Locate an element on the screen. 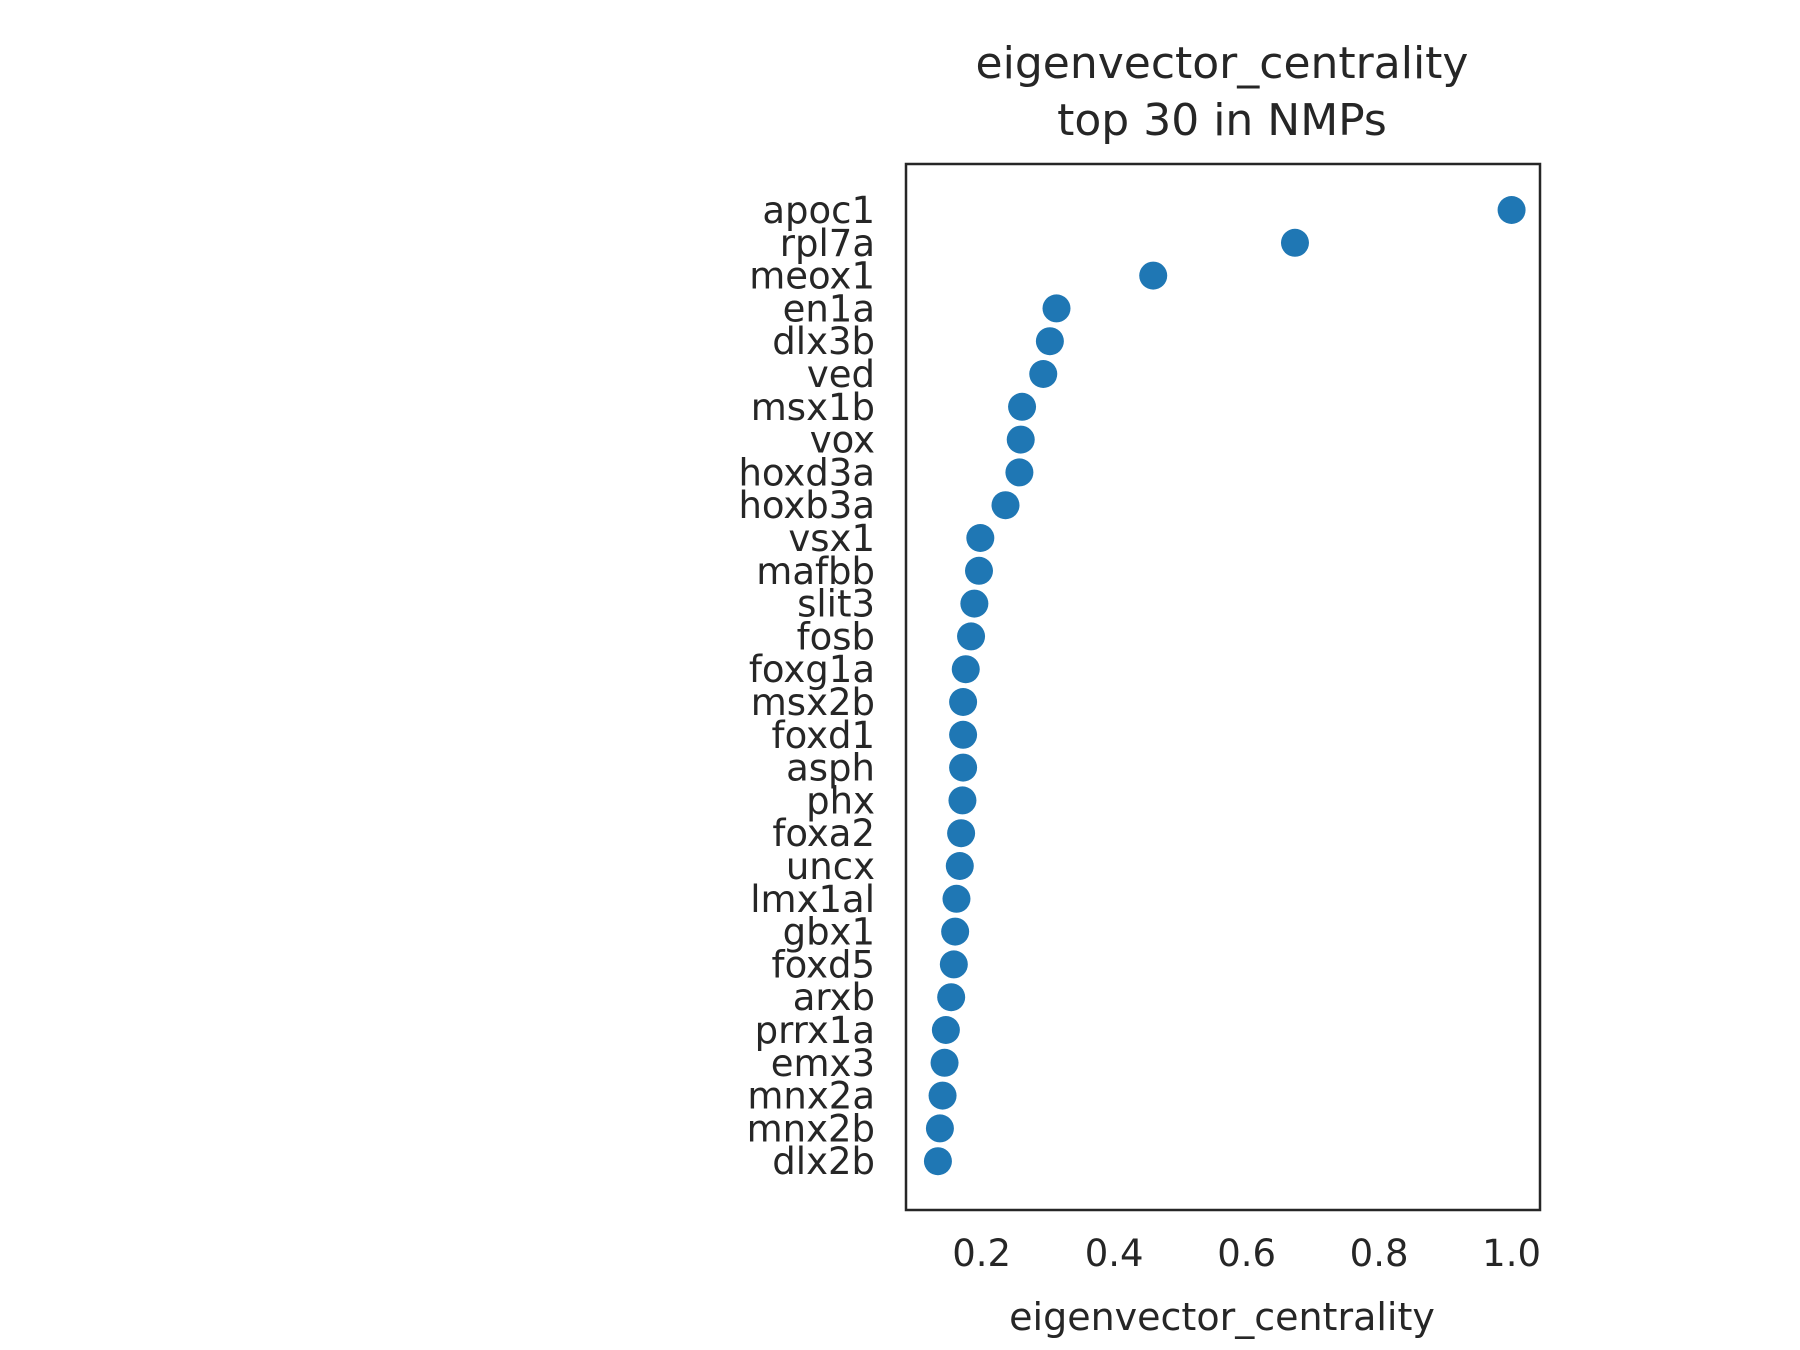 This screenshot has height=1350, width=1800. chart-title-line-2: top 30 in NMPs is located at coordinates (1222, 120).